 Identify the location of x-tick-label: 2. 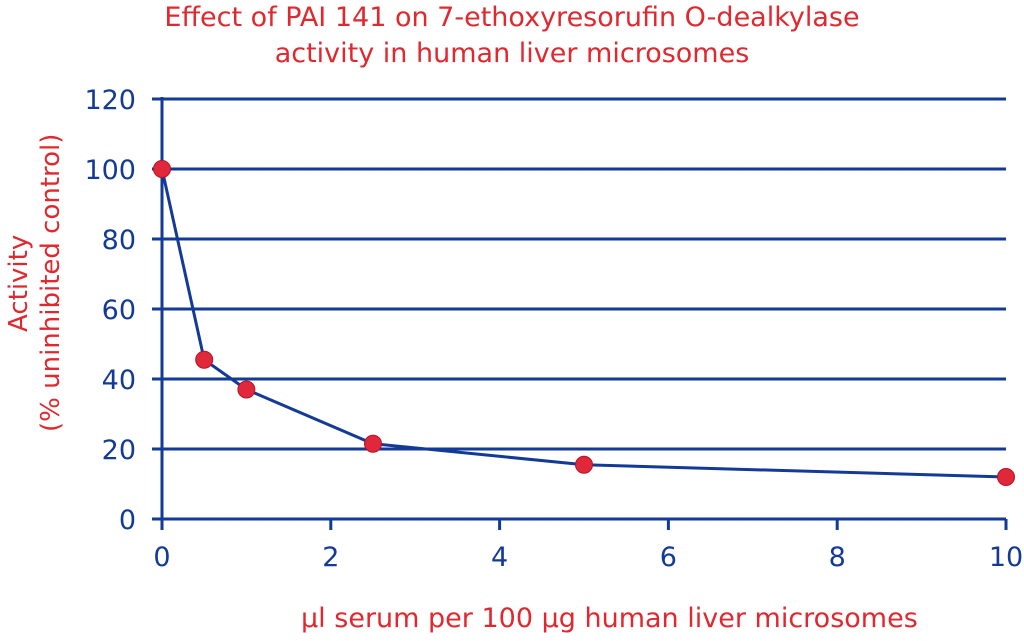
(330, 557).